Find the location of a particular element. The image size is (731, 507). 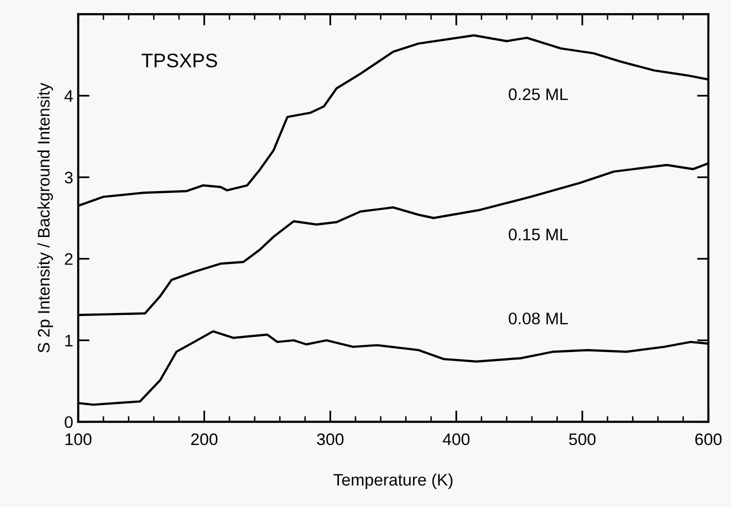

y-tick-label: 3 is located at coordinates (68, 178).